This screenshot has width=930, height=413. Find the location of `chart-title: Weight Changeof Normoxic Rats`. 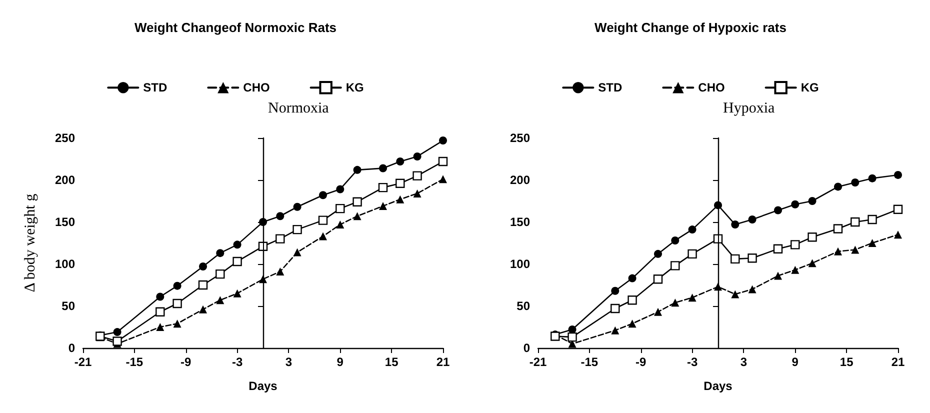

chart-title: Weight Changeof Normoxic Rats is located at coordinates (235, 27).